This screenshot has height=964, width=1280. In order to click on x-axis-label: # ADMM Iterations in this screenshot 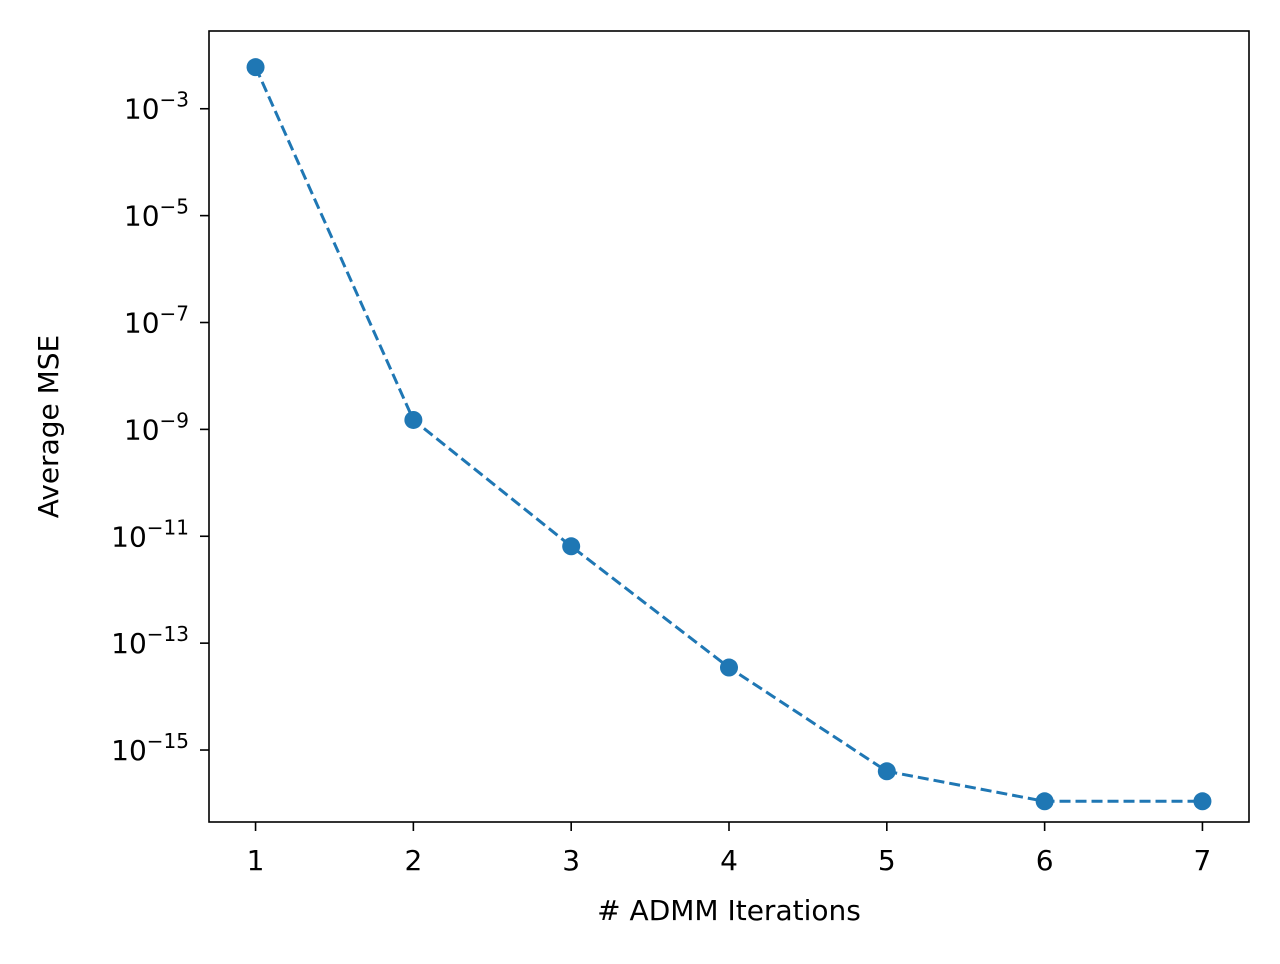, I will do `click(729, 910)`.